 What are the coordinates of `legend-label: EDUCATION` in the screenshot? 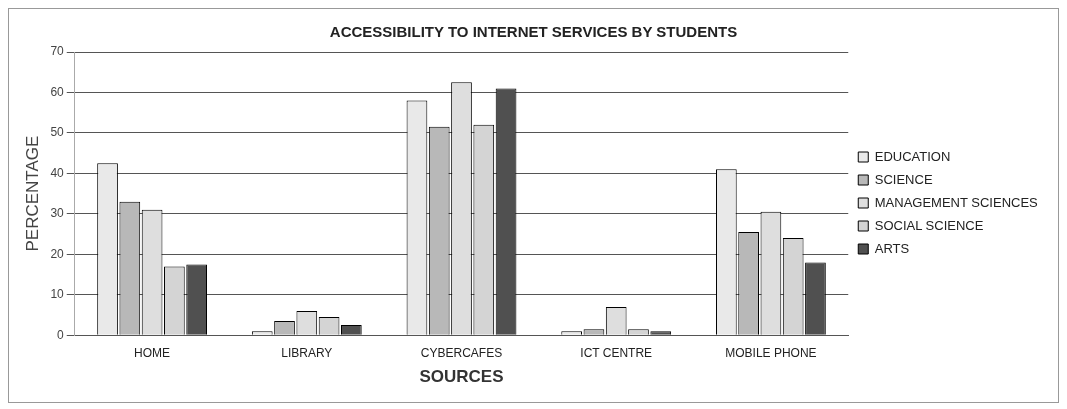 It's located at (912, 156).